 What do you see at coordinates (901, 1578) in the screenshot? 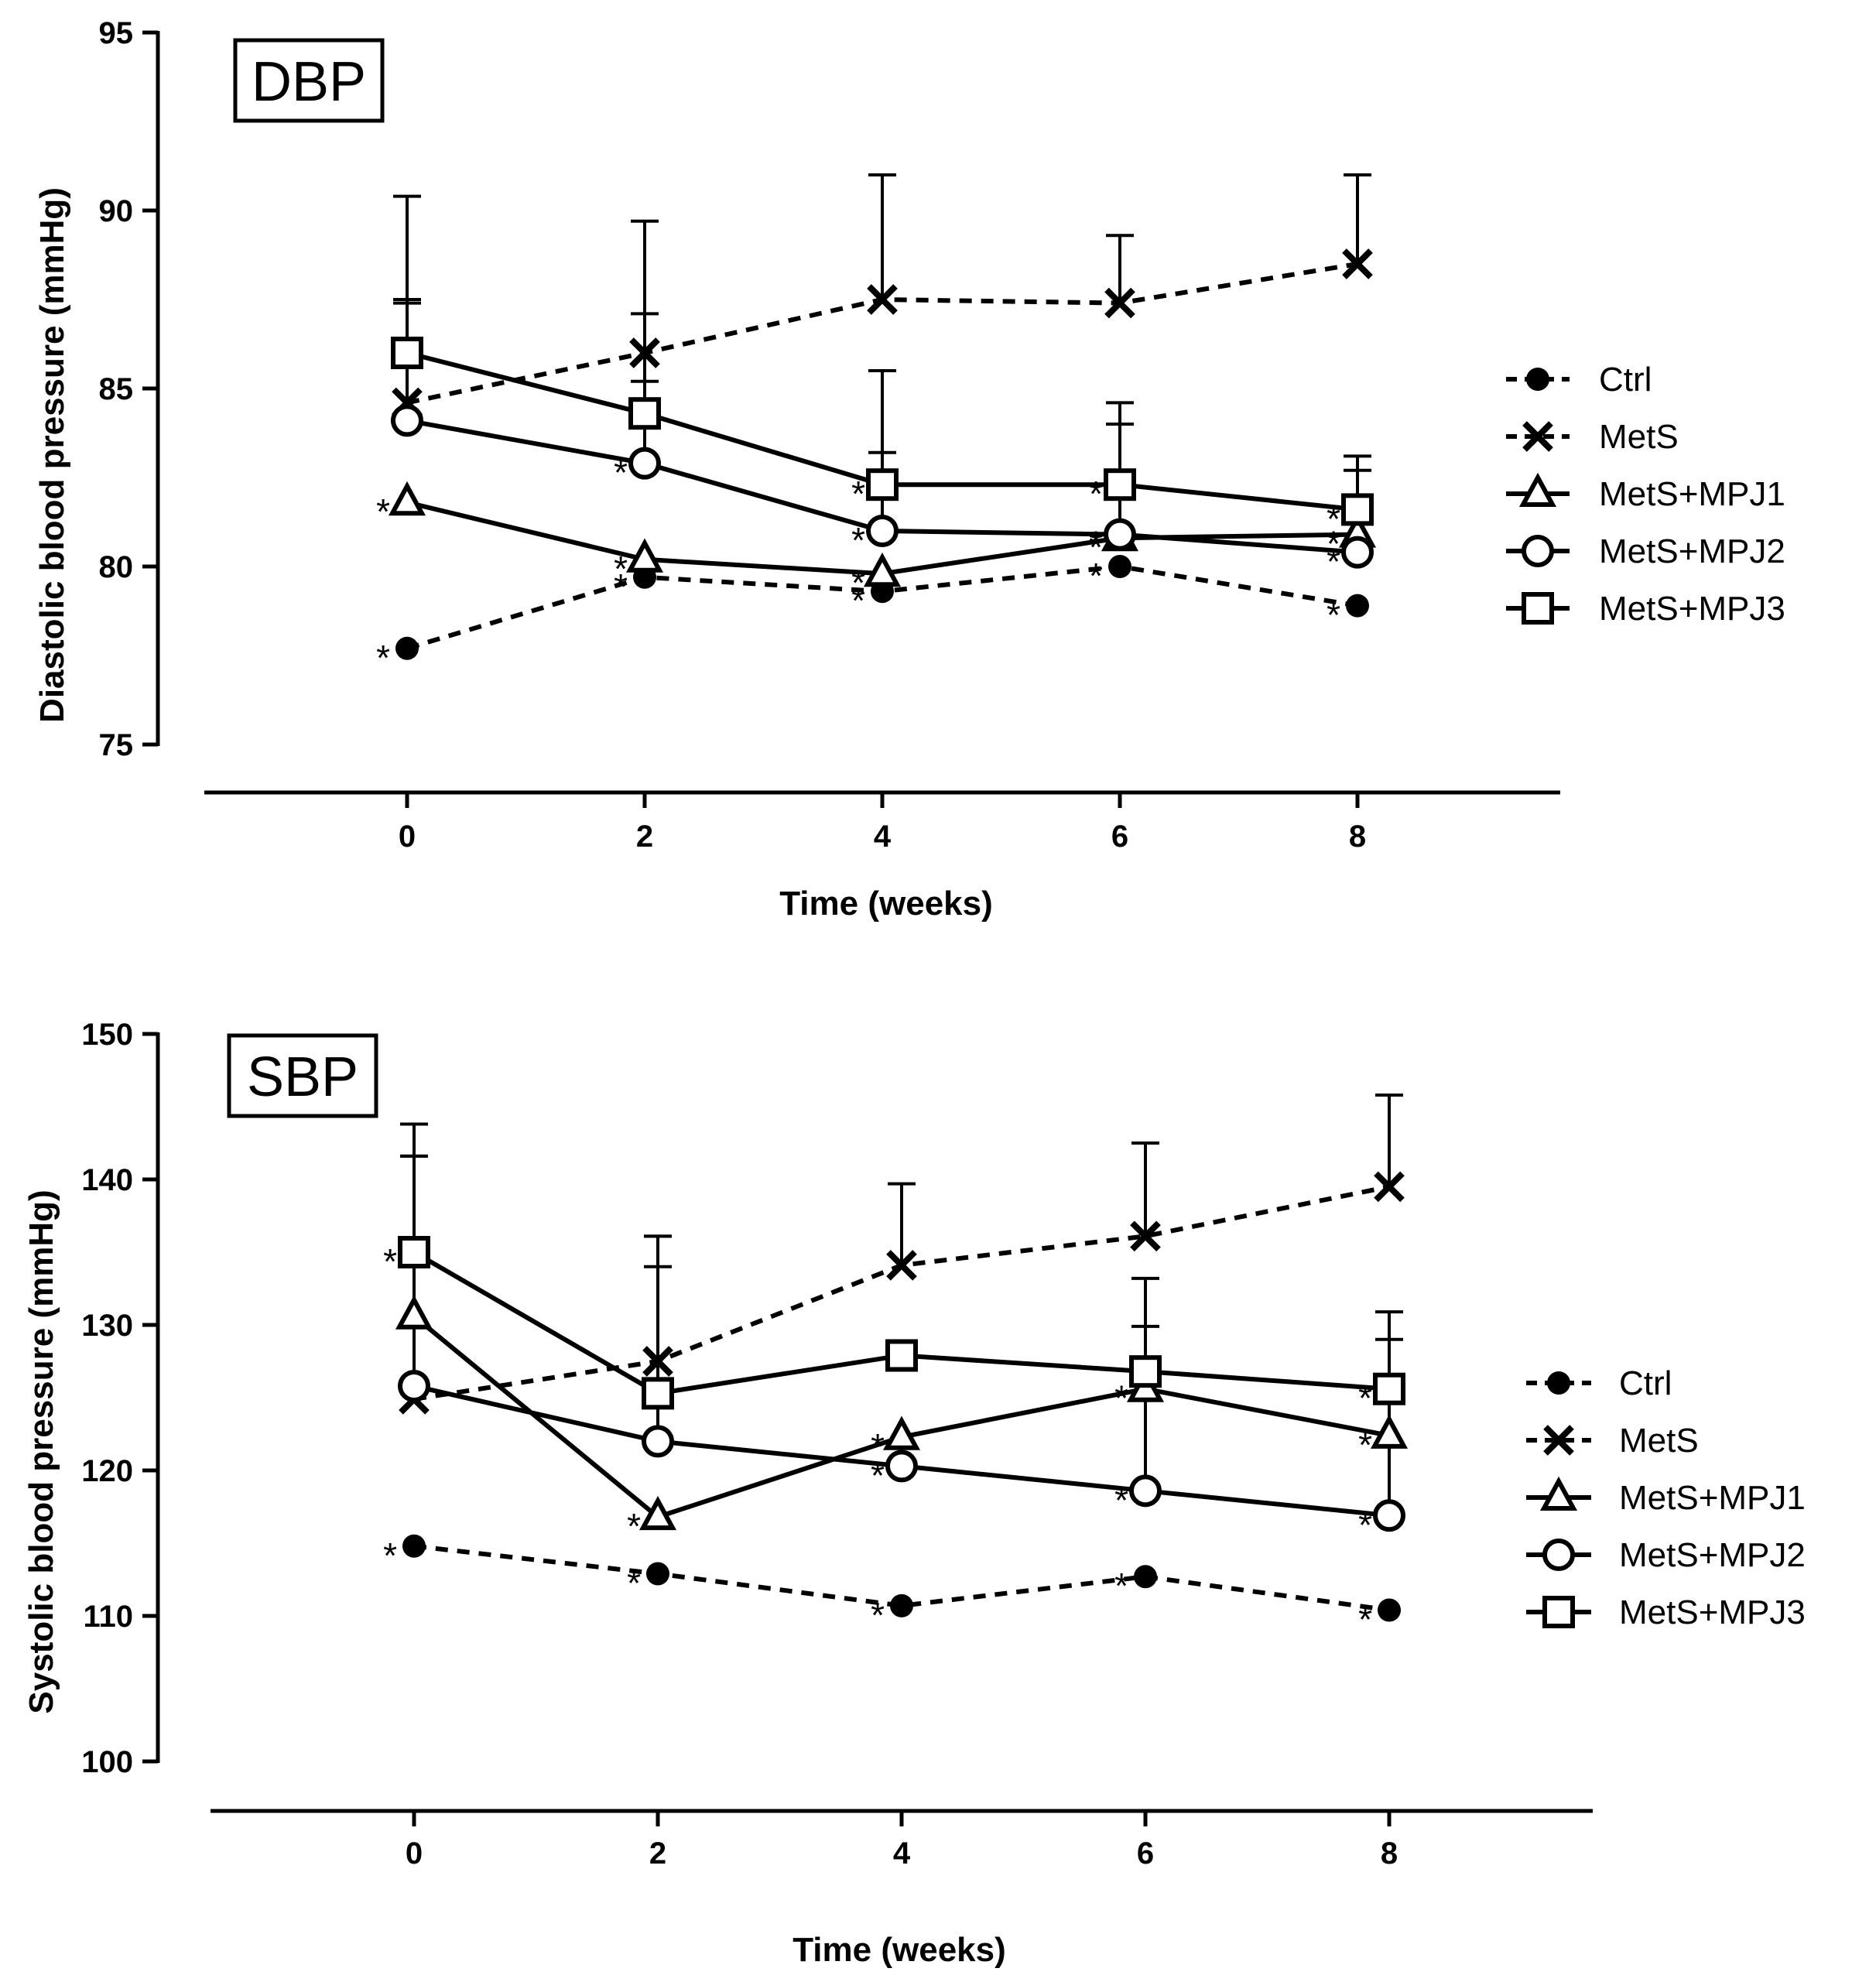
I see `sbp-series-line-ctrl` at bounding box center [901, 1578].